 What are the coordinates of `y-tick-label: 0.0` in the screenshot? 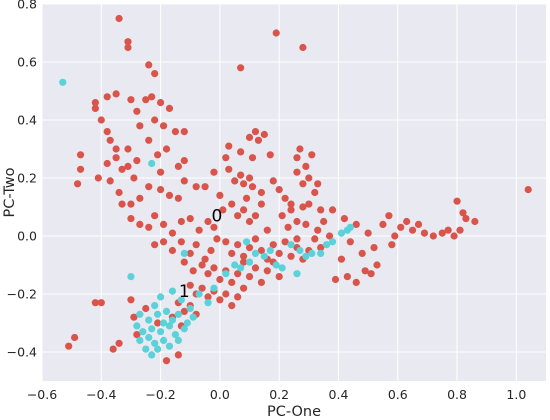 It's located at (27, 236).